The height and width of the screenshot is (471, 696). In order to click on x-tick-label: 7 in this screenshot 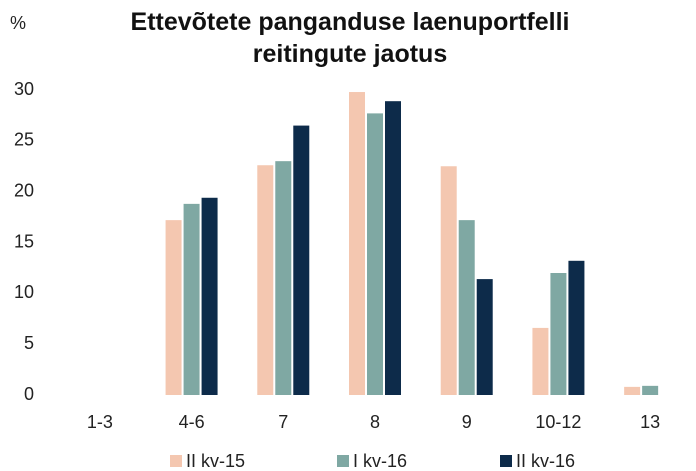, I will do `click(283, 422)`.